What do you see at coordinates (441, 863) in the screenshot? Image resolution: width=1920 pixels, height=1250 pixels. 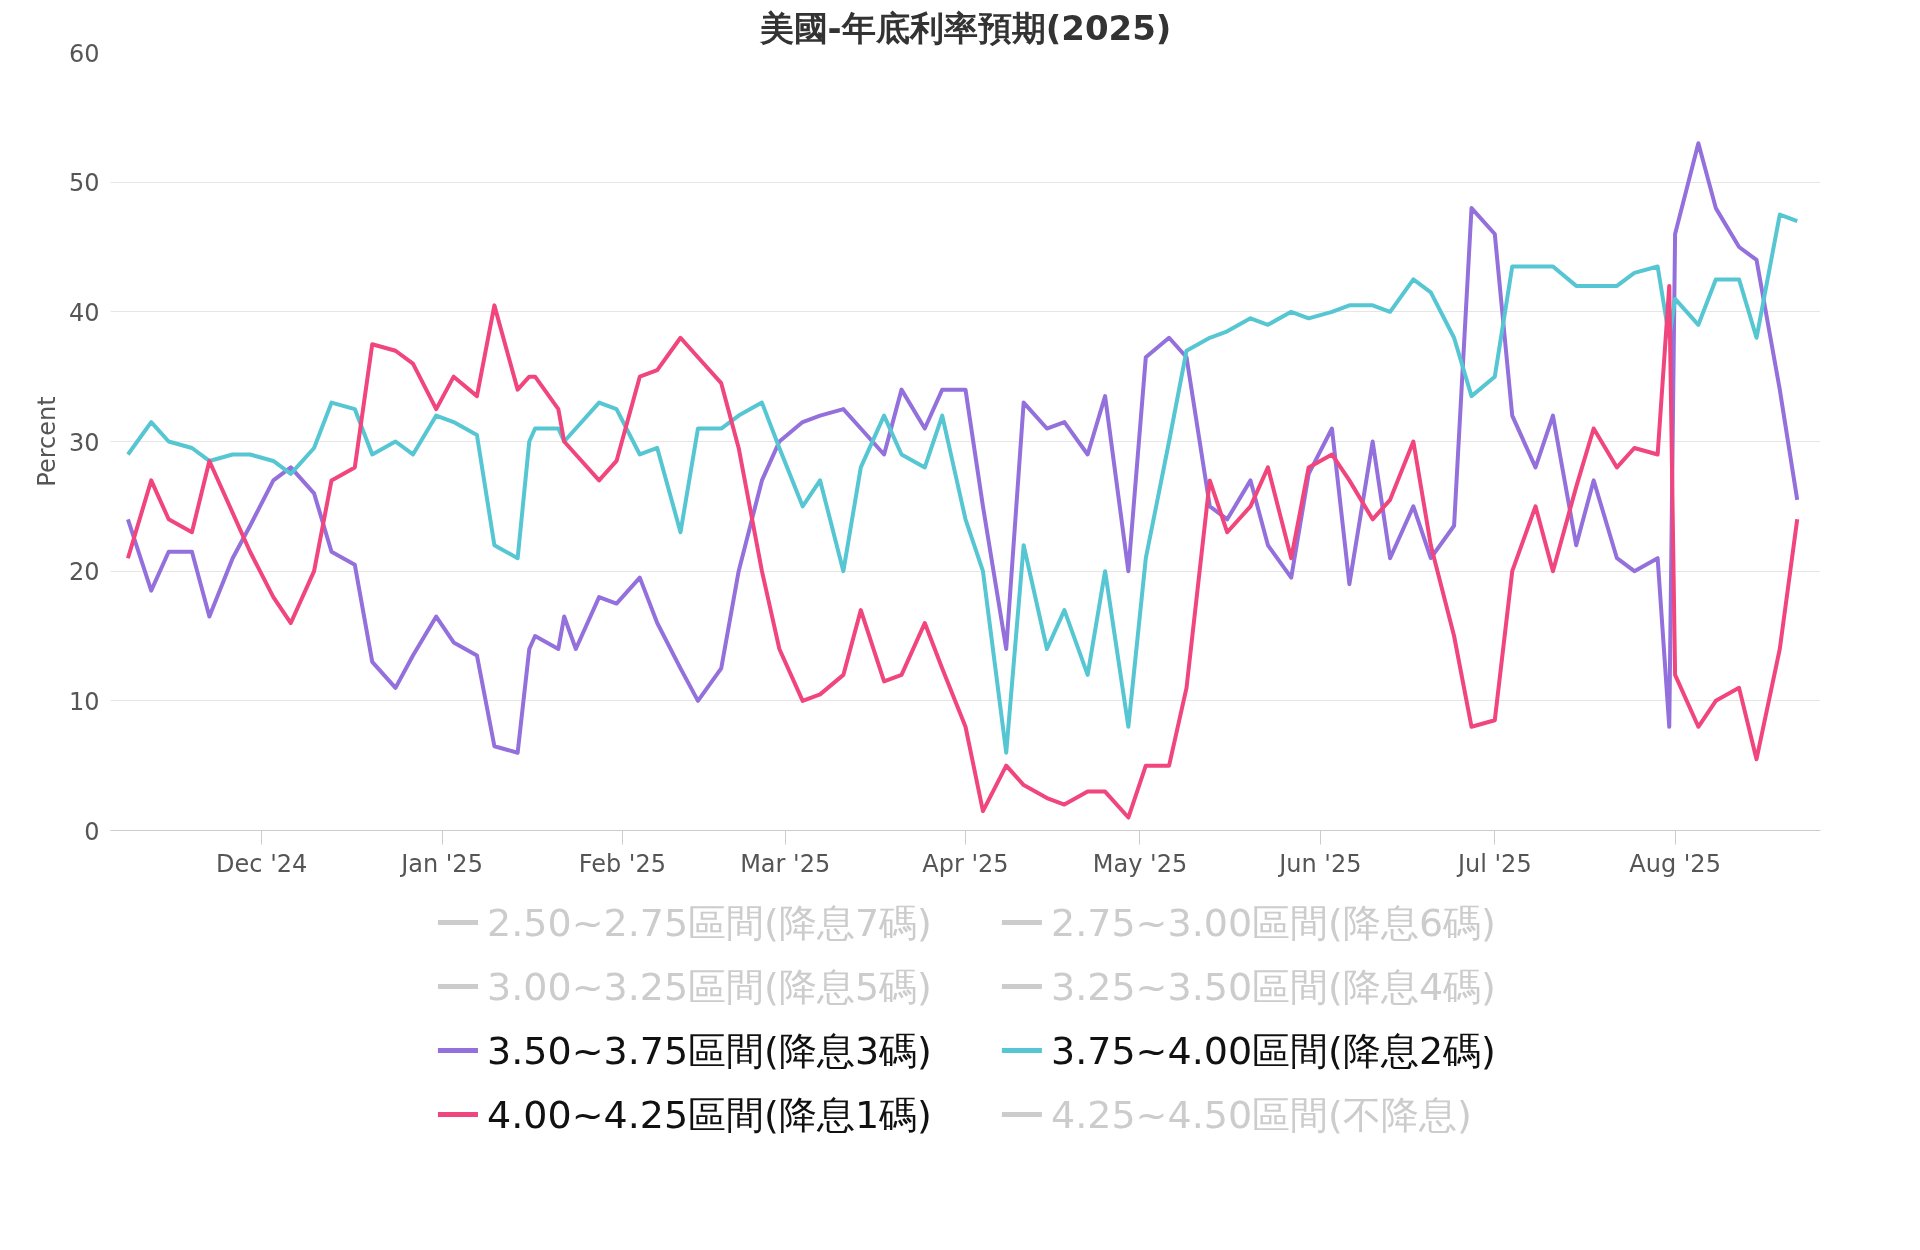 I see `x-tick-label: Jan '25` at bounding box center [441, 863].